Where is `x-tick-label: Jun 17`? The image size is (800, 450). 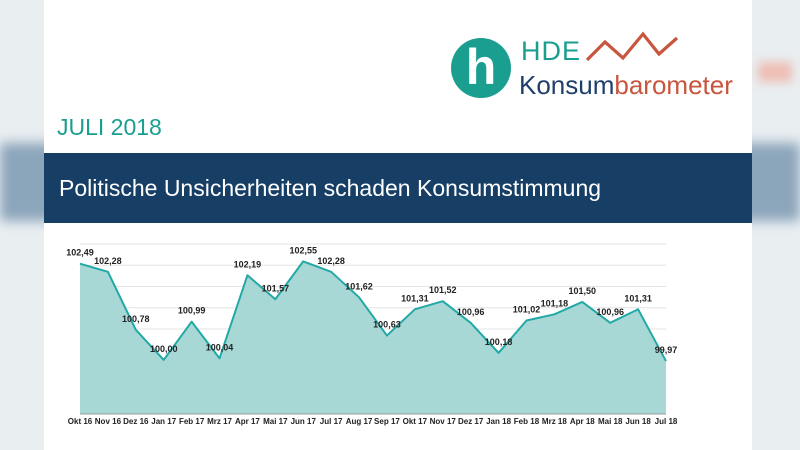 x-tick-label: Jun 17 is located at coordinates (304, 421).